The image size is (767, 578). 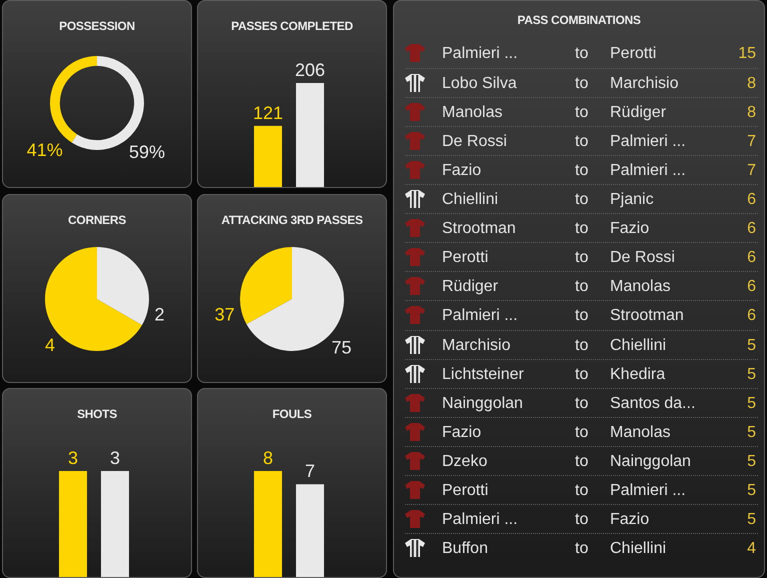 I want to click on data-label: 2, so click(x=159, y=314).